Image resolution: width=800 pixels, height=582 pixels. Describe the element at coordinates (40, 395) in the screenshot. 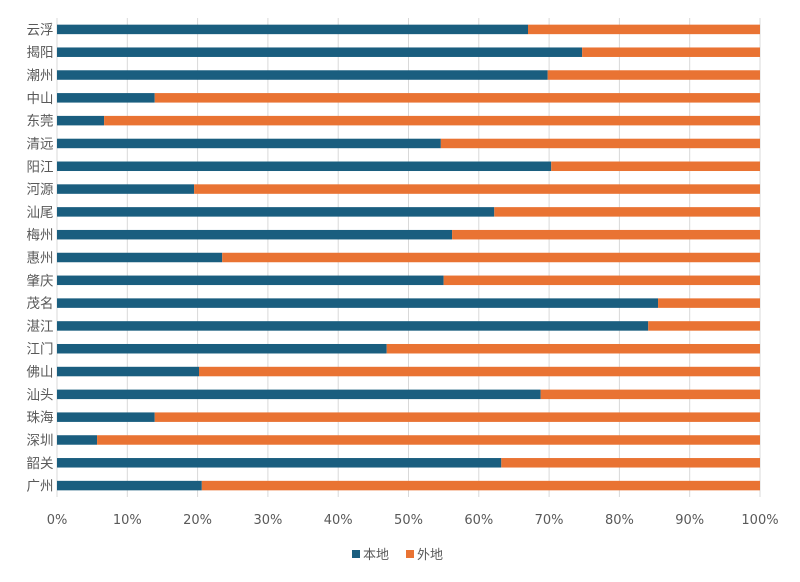

I see `category-label: 汕头` at that location.